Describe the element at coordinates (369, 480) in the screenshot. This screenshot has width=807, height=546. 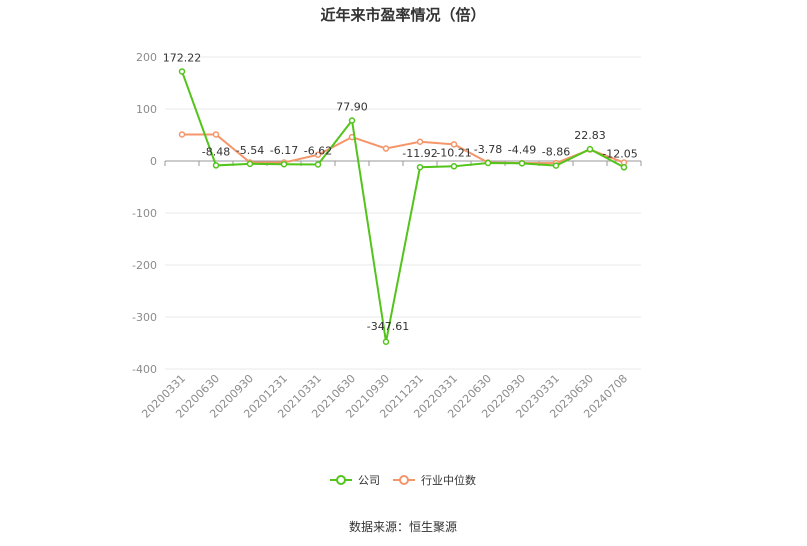
I see `legend-label-company: 公司` at that location.